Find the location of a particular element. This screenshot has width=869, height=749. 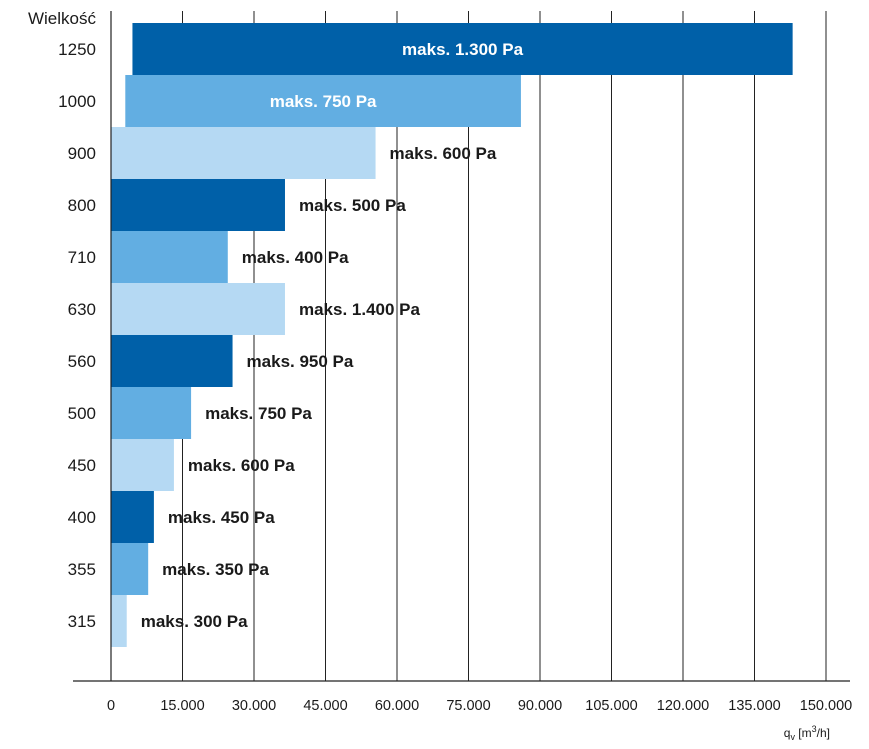

category-label-1250: 1250 is located at coordinates (77, 49).